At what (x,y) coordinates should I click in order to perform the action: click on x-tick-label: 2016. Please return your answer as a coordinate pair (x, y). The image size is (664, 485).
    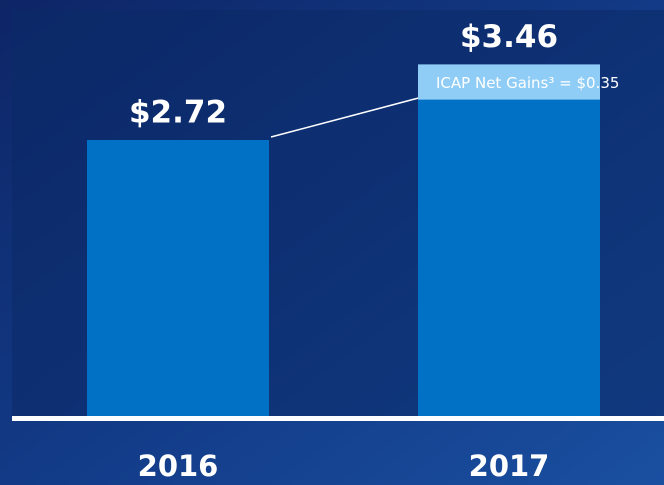
    Looking at the image, I should click on (178, 466).